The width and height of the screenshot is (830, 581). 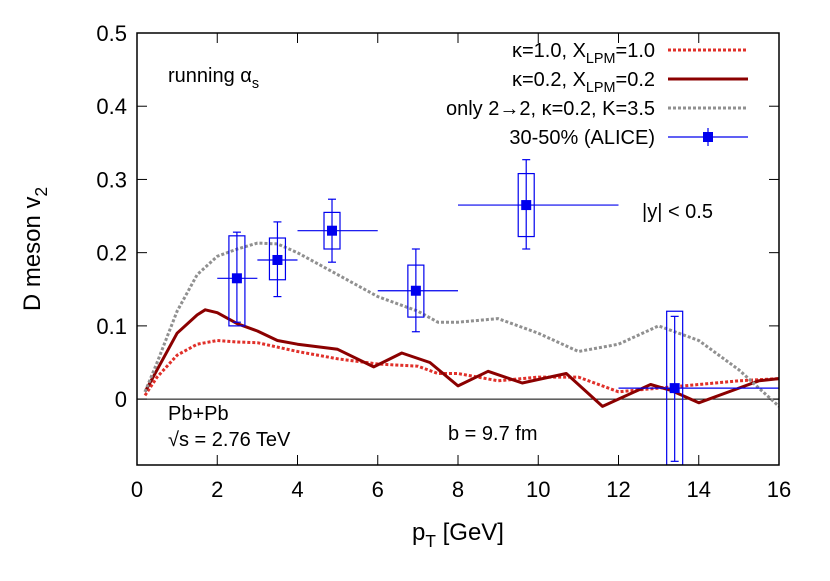 I want to click on legend-label-part: =0.2, so click(x=635, y=80).